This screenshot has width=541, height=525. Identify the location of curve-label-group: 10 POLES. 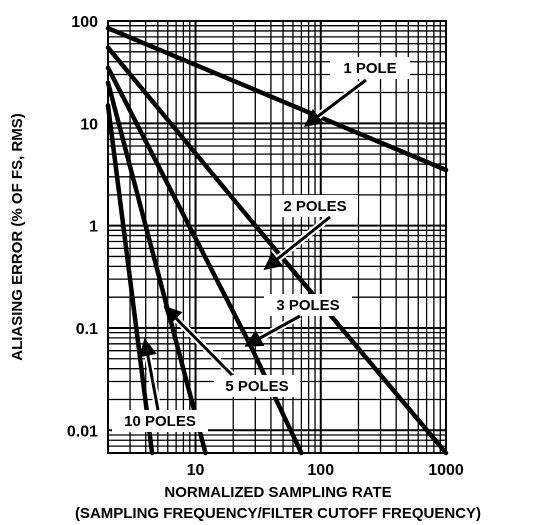
(160, 384).